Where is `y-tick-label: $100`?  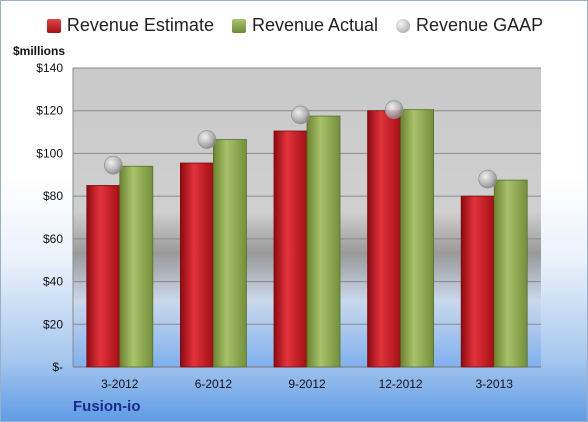
y-tick-label: $100 is located at coordinates (49, 153).